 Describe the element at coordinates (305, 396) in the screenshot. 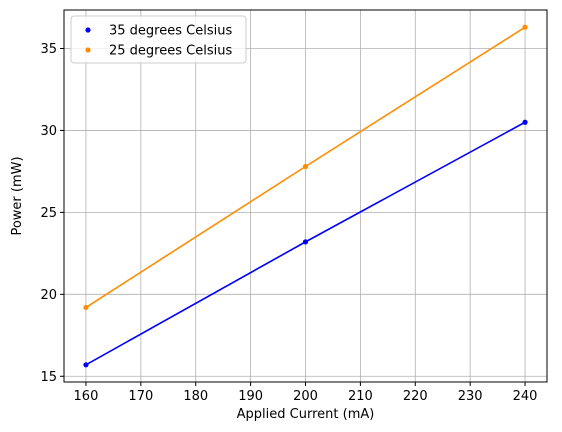

I see `x-tick-label: 200` at that location.